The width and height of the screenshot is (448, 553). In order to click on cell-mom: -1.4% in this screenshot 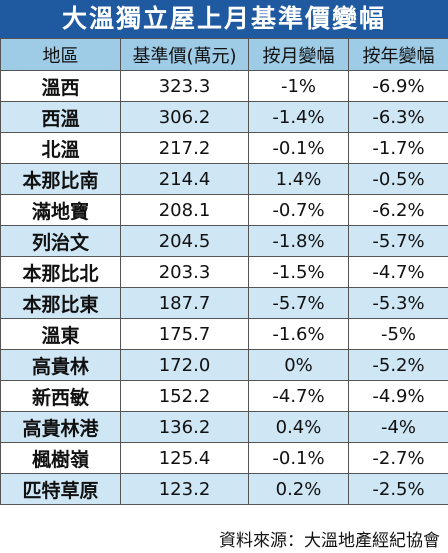, I will do `click(298, 117)`.